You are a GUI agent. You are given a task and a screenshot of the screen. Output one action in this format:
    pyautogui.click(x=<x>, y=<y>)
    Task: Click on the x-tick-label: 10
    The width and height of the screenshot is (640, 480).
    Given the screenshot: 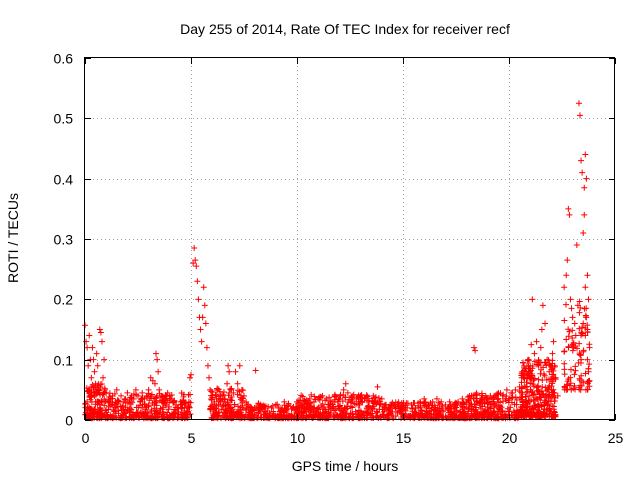 What is the action you would take?
    pyautogui.click(x=298, y=438)
    